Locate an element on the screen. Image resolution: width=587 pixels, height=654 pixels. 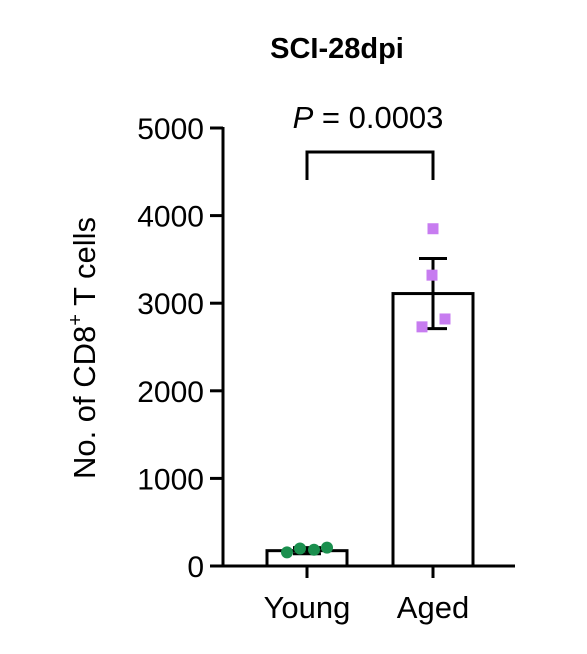
y-axis-label-tail: T cells is located at coordinates (84, 265).